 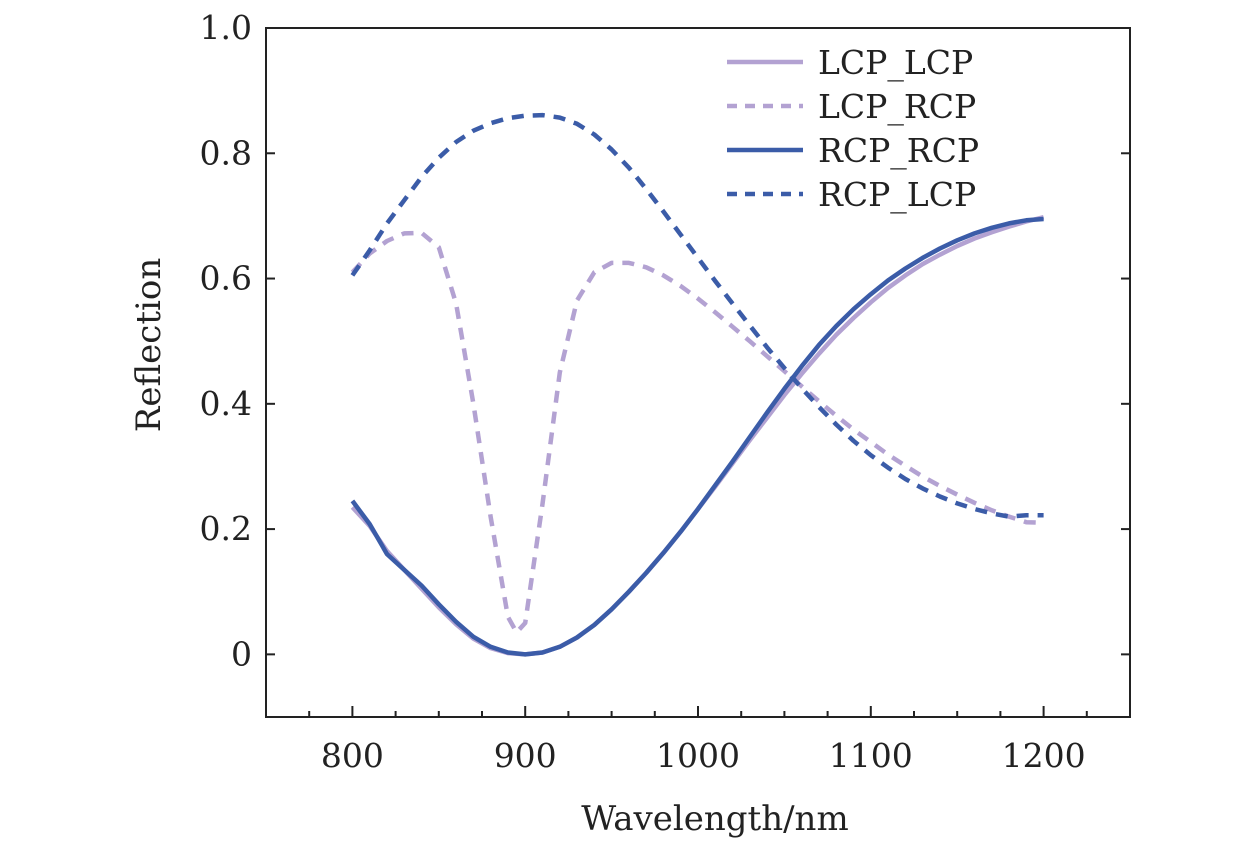 What do you see at coordinates (898, 151) in the screenshot?
I see `legend-label: RCP_RCP` at bounding box center [898, 151].